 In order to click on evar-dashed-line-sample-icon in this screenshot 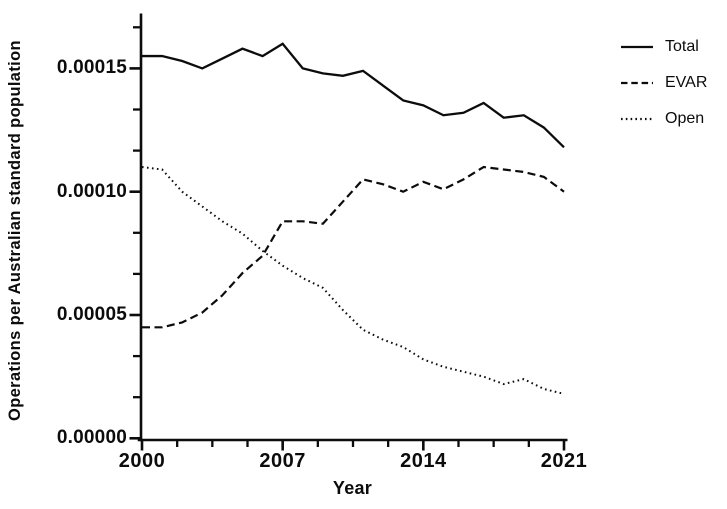, I will do `click(637, 83)`.